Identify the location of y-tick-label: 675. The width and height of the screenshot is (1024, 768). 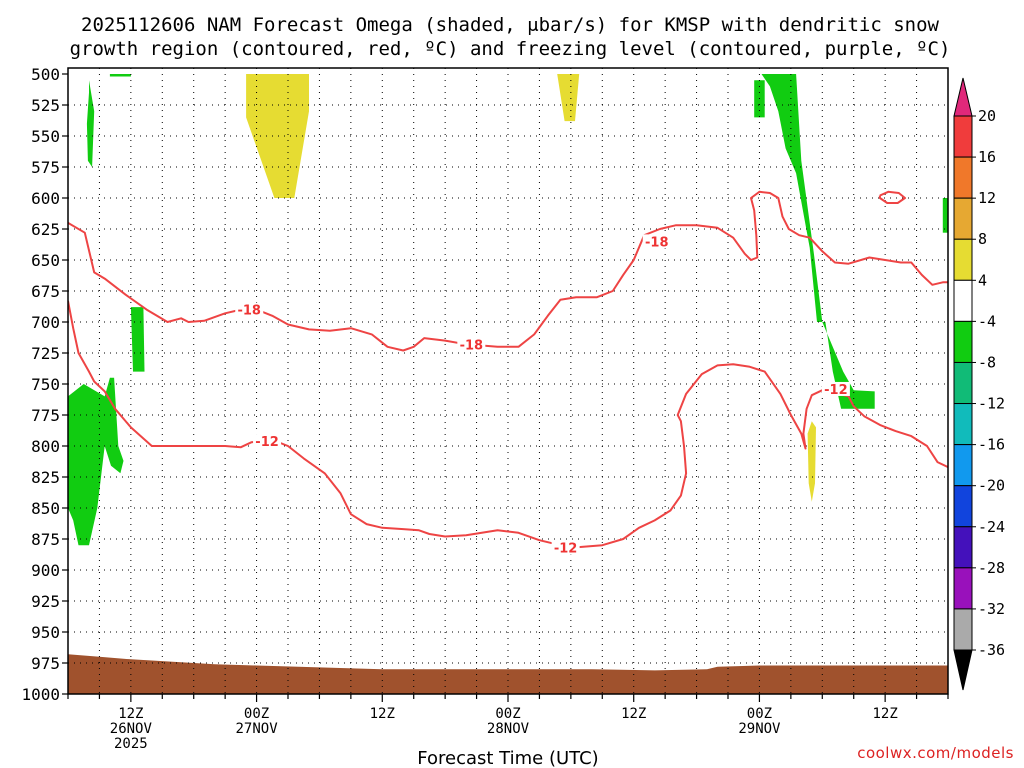
(45, 291).